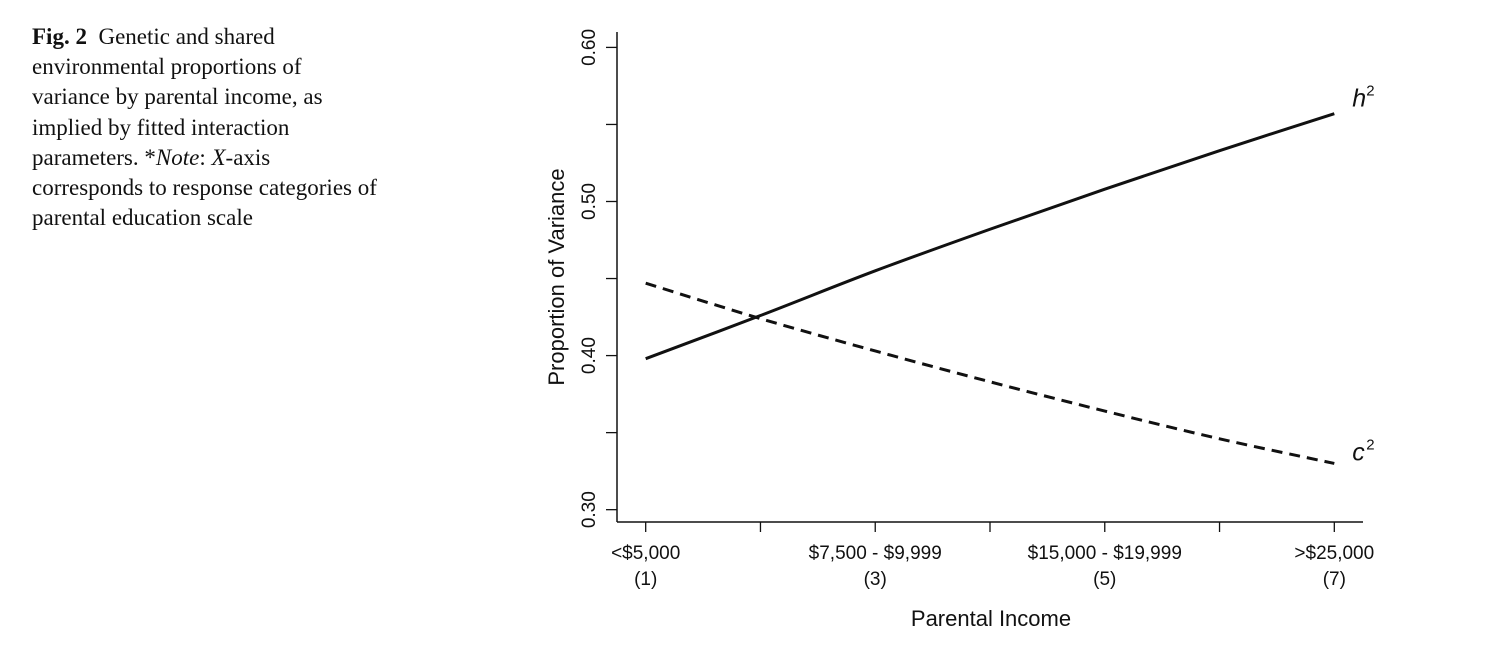  I want to click on series-label-c: c, so click(1358, 452).